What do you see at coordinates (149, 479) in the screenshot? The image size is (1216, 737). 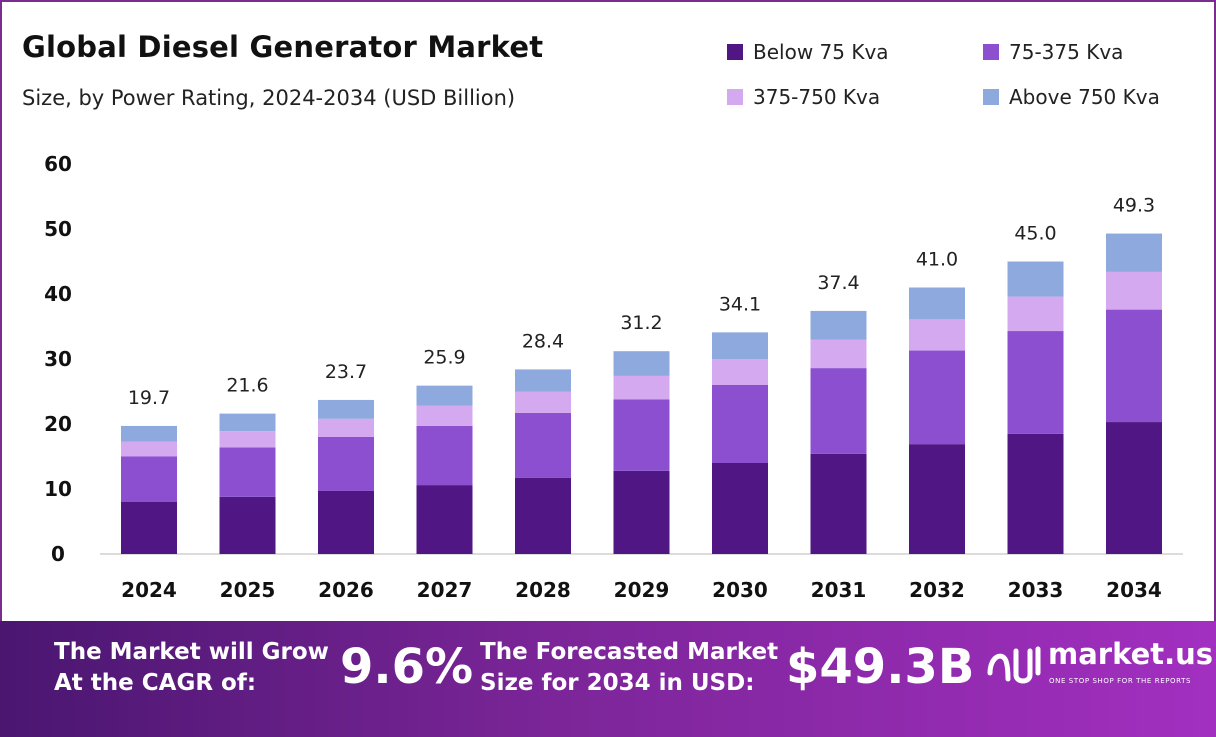 I see `bar-segment-75-375-kva-2024` at bounding box center [149, 479].